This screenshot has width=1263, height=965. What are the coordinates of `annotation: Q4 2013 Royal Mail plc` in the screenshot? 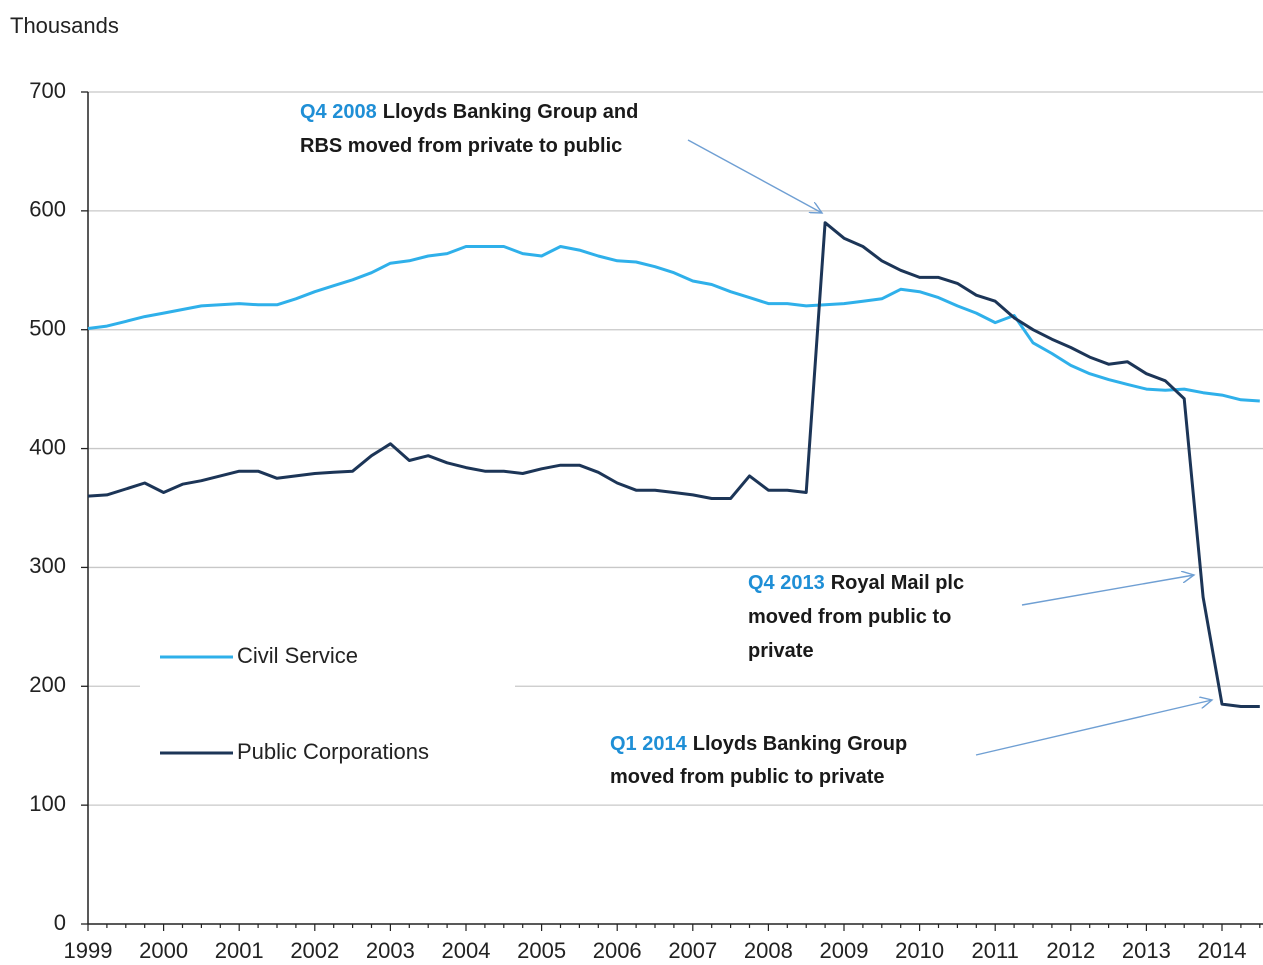 It's located at (856, 583).